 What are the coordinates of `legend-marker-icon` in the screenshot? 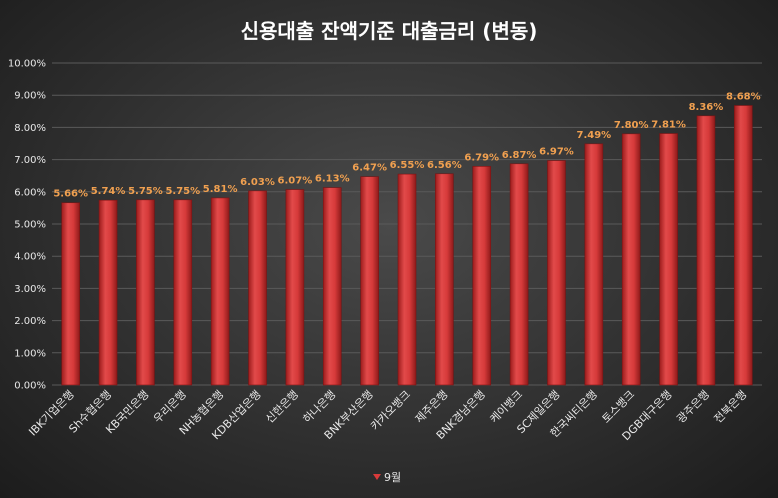 It's located at (377, 477).